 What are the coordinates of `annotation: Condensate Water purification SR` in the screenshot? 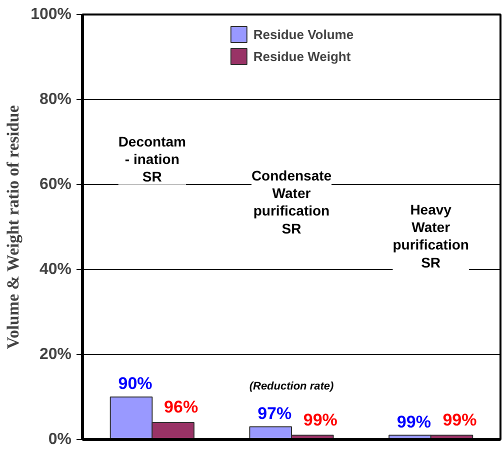 It's located at (291, 202).